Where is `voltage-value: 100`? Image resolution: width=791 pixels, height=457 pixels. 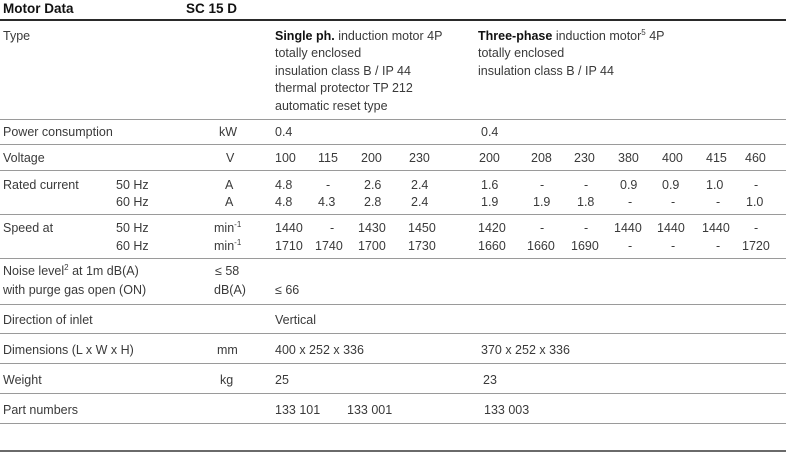
voltage-value: 100 is located at coordinates (285, 158).